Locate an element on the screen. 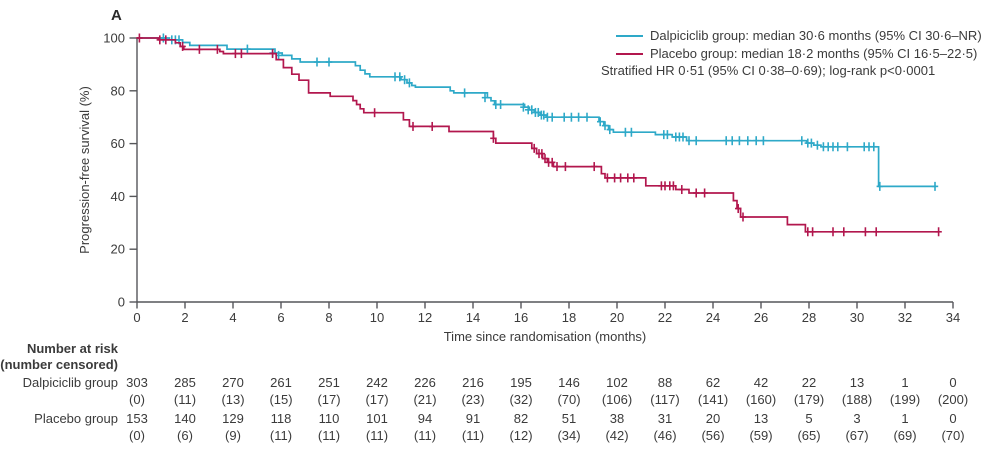 The height and width of the screenshot is (457, 982). x-axis-title: Time since randomisation (months) is located at coordinates (545, 336).